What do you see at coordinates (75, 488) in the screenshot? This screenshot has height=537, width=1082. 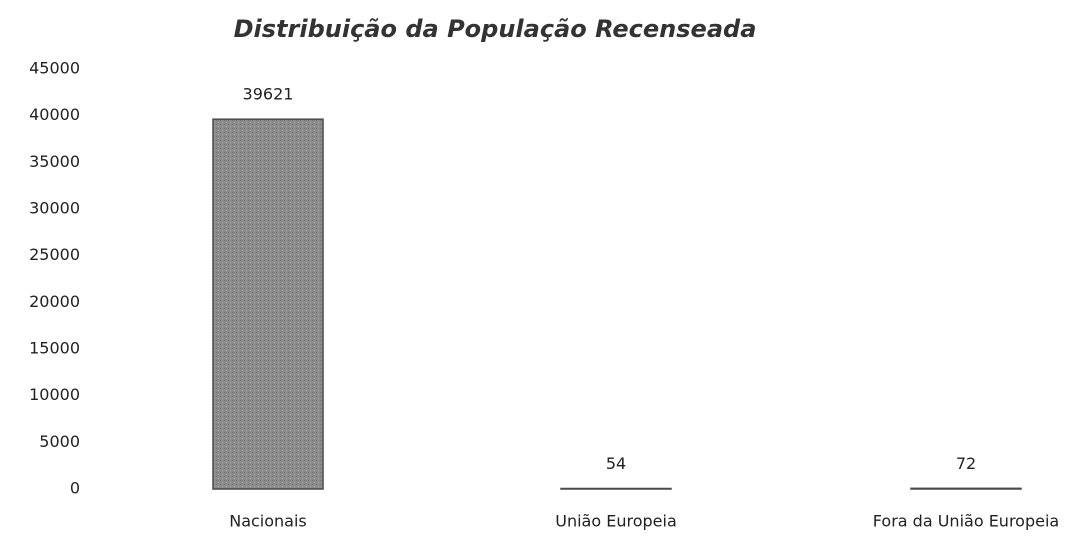 I see `y-tick-label: 0` at bounding box center [75, 488].